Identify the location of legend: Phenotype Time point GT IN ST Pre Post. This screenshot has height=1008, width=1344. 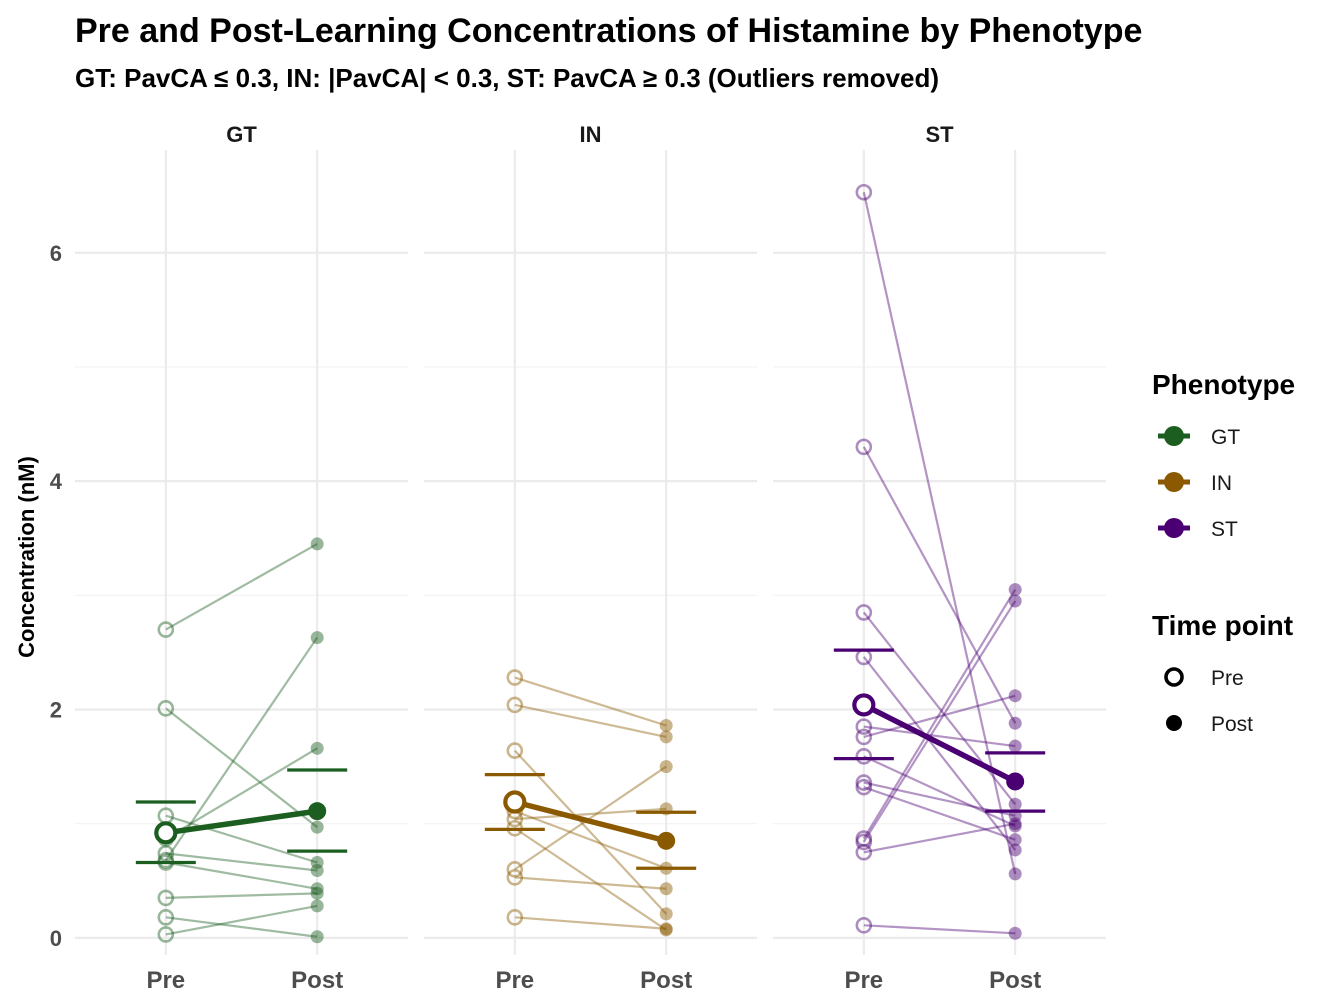
(1223, 552).